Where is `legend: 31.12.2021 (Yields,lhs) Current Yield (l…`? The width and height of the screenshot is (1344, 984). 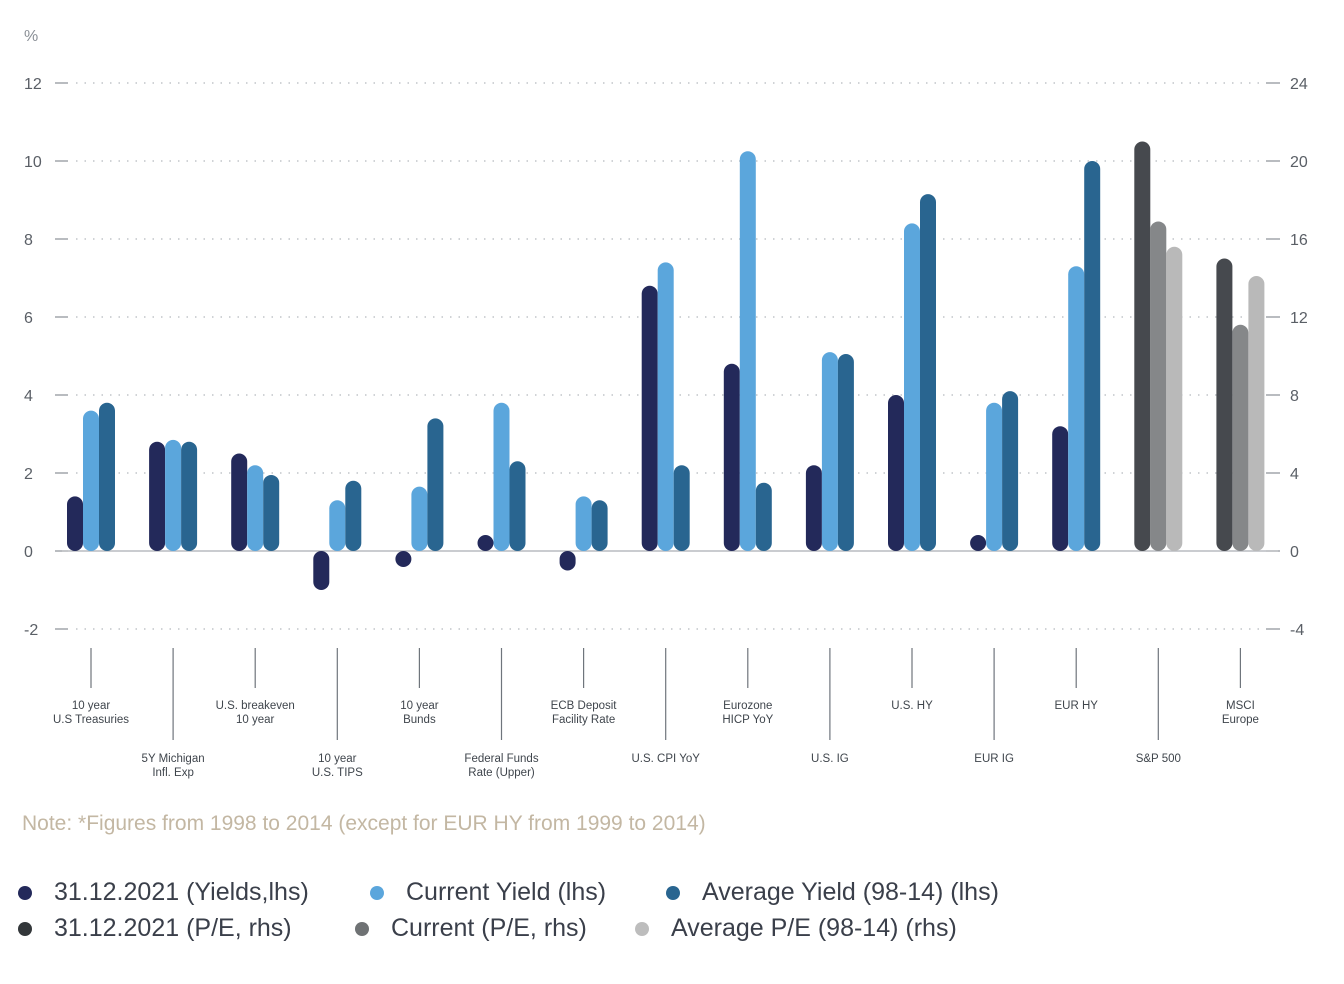 legend: 31.12.2021 (Yields,lhs) Current Yield (l… is located at coordinates (668, 914).